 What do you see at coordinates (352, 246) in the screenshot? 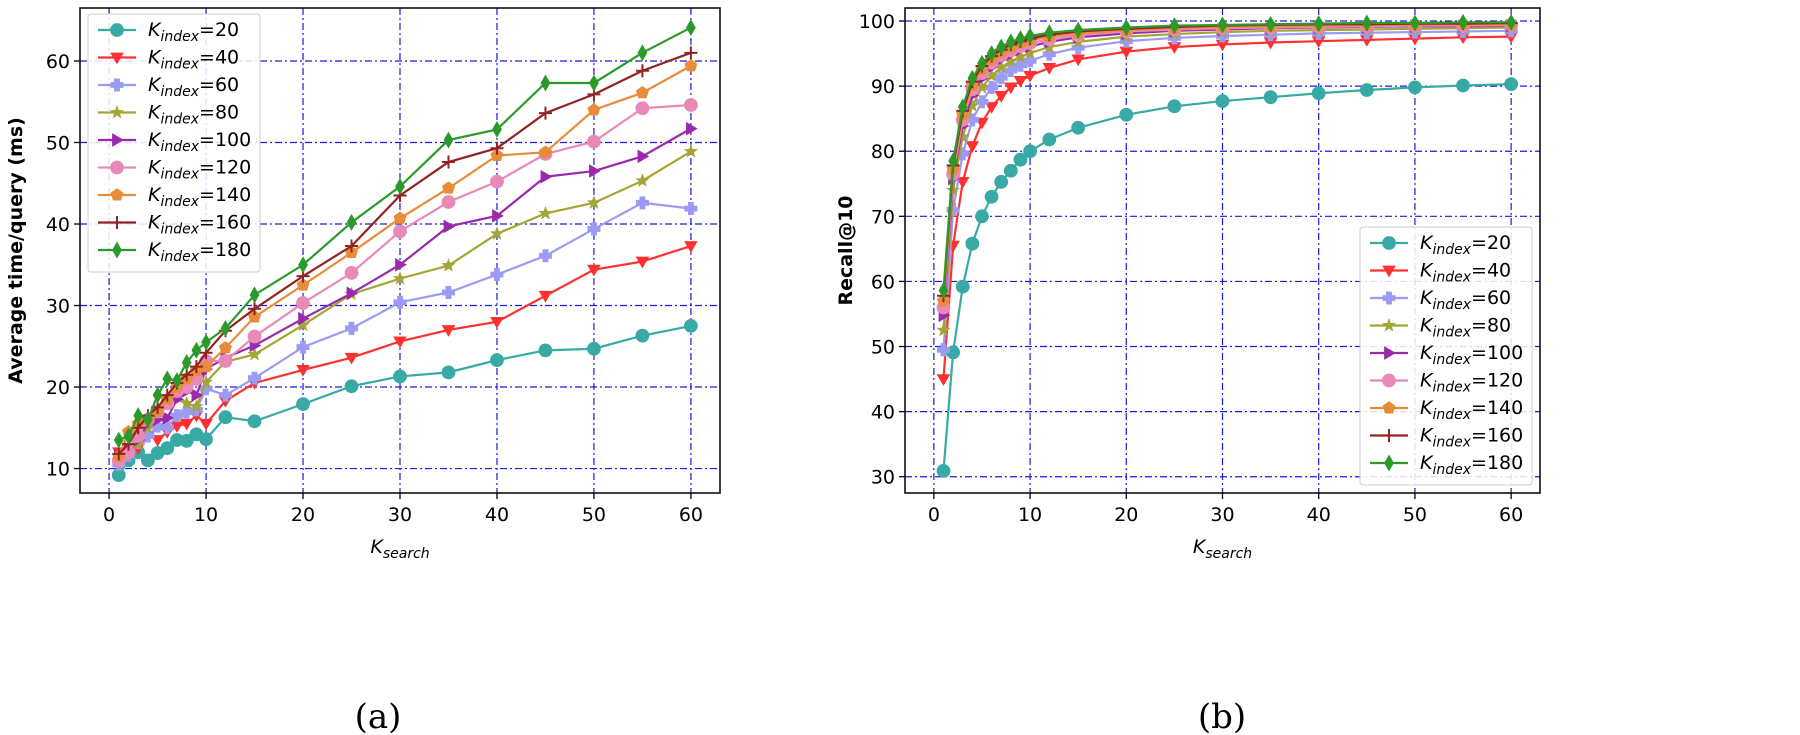
I see `marker-plus-thin` at bounding box center [352, 246].